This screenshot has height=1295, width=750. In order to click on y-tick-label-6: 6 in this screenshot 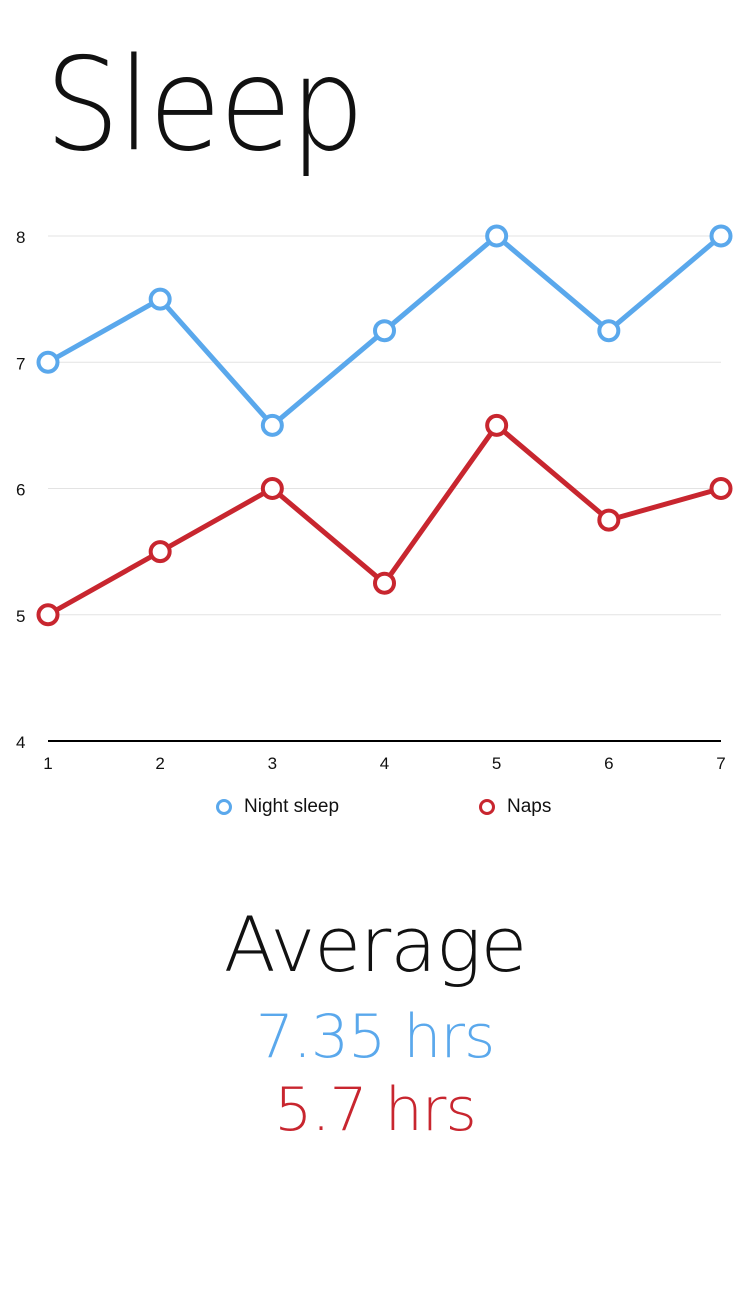, I will do `click(20, 490)`.